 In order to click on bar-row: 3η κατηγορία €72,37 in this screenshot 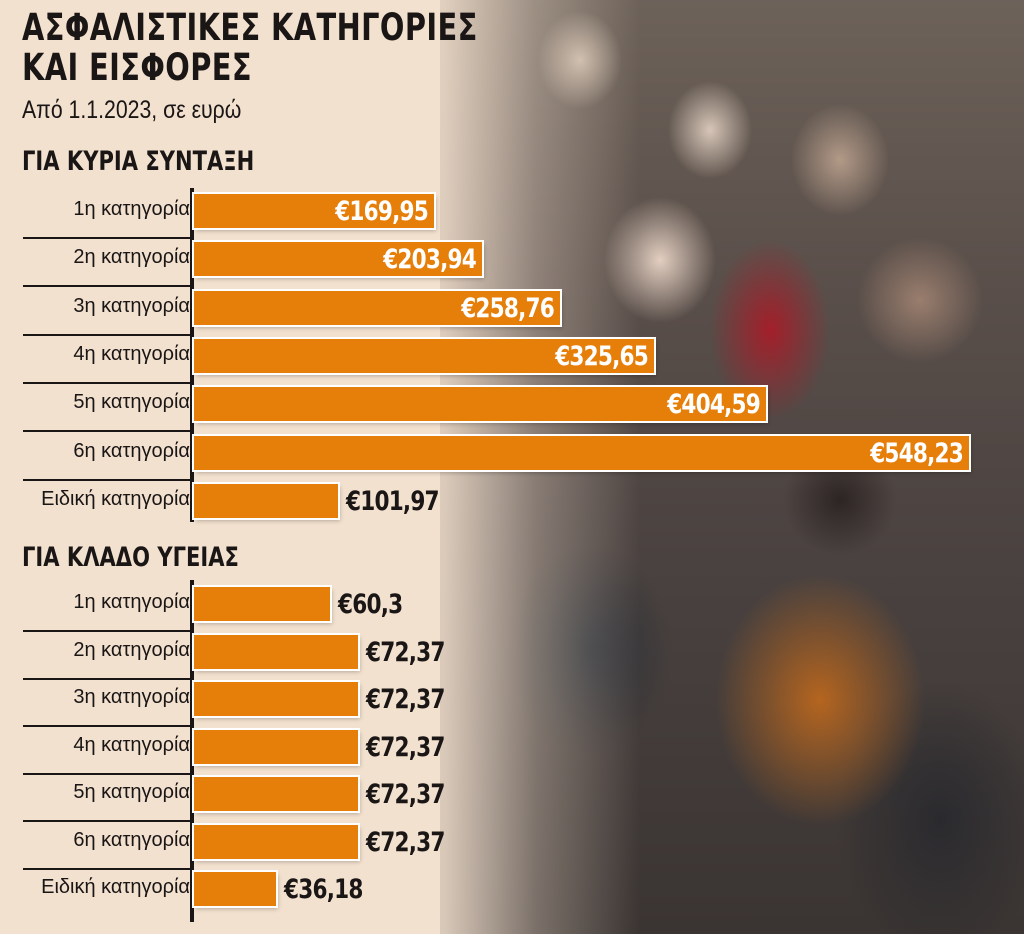, I will do `click(222, 702)`.